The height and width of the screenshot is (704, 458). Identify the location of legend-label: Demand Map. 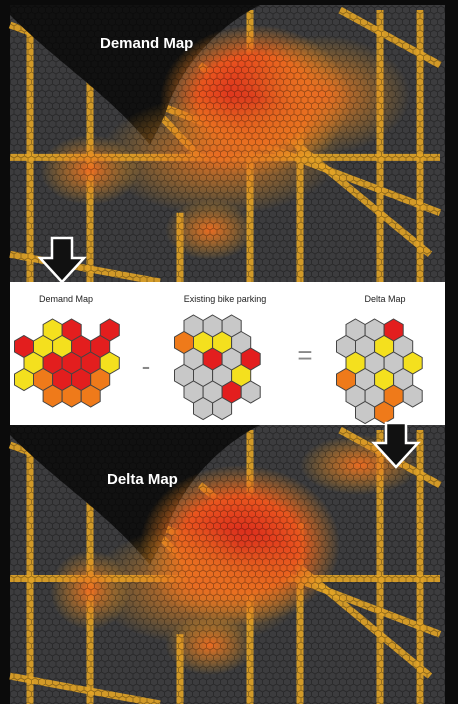
(66, 299).